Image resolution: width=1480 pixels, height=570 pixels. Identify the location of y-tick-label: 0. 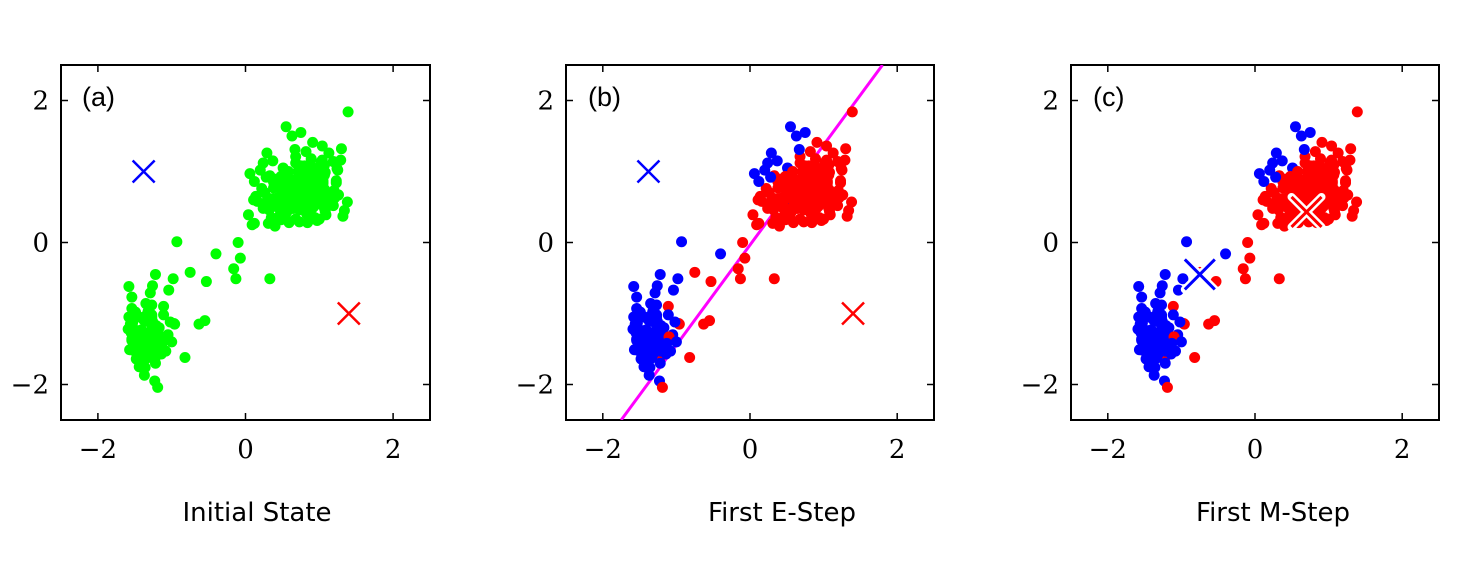
(545, 244).